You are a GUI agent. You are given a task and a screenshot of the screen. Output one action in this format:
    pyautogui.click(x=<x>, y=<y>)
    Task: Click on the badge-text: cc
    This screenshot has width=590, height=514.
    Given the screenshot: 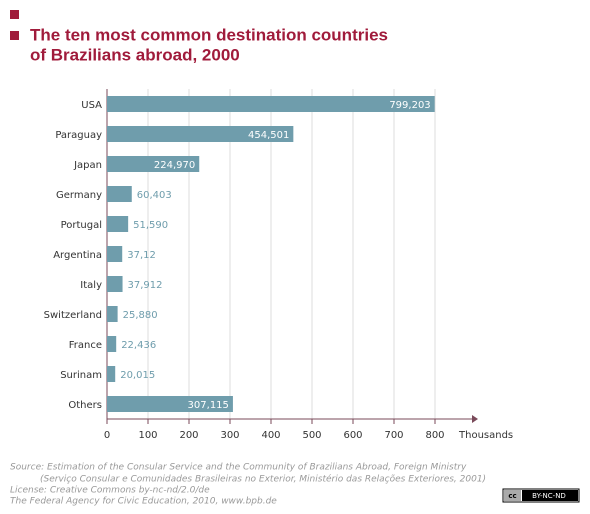 What is the action you would take?
    pyautogui.click(x=512, y=496)
    